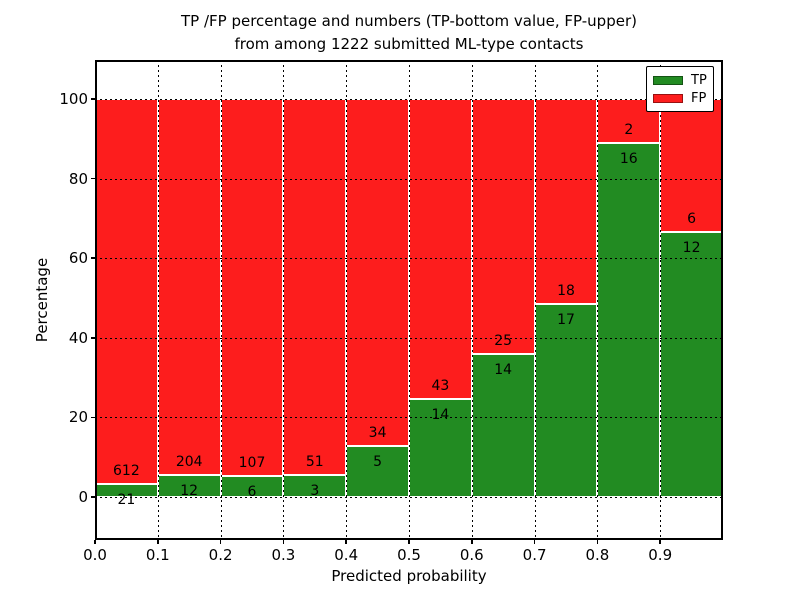  I want to click on tp-count-label: 3, so click(315, 490).